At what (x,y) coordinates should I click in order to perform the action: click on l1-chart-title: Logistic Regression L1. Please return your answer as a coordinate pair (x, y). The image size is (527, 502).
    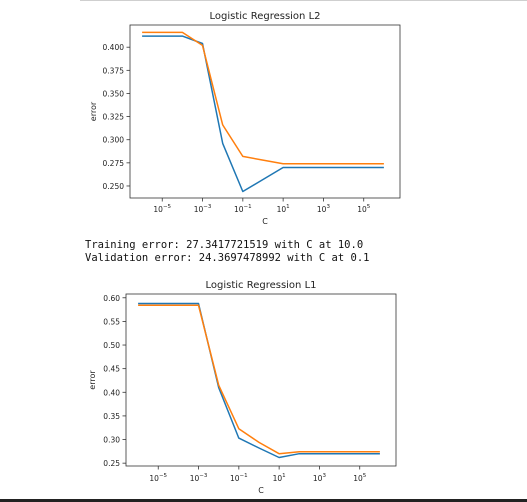
    Looking at the image, I should click on (260, 285).